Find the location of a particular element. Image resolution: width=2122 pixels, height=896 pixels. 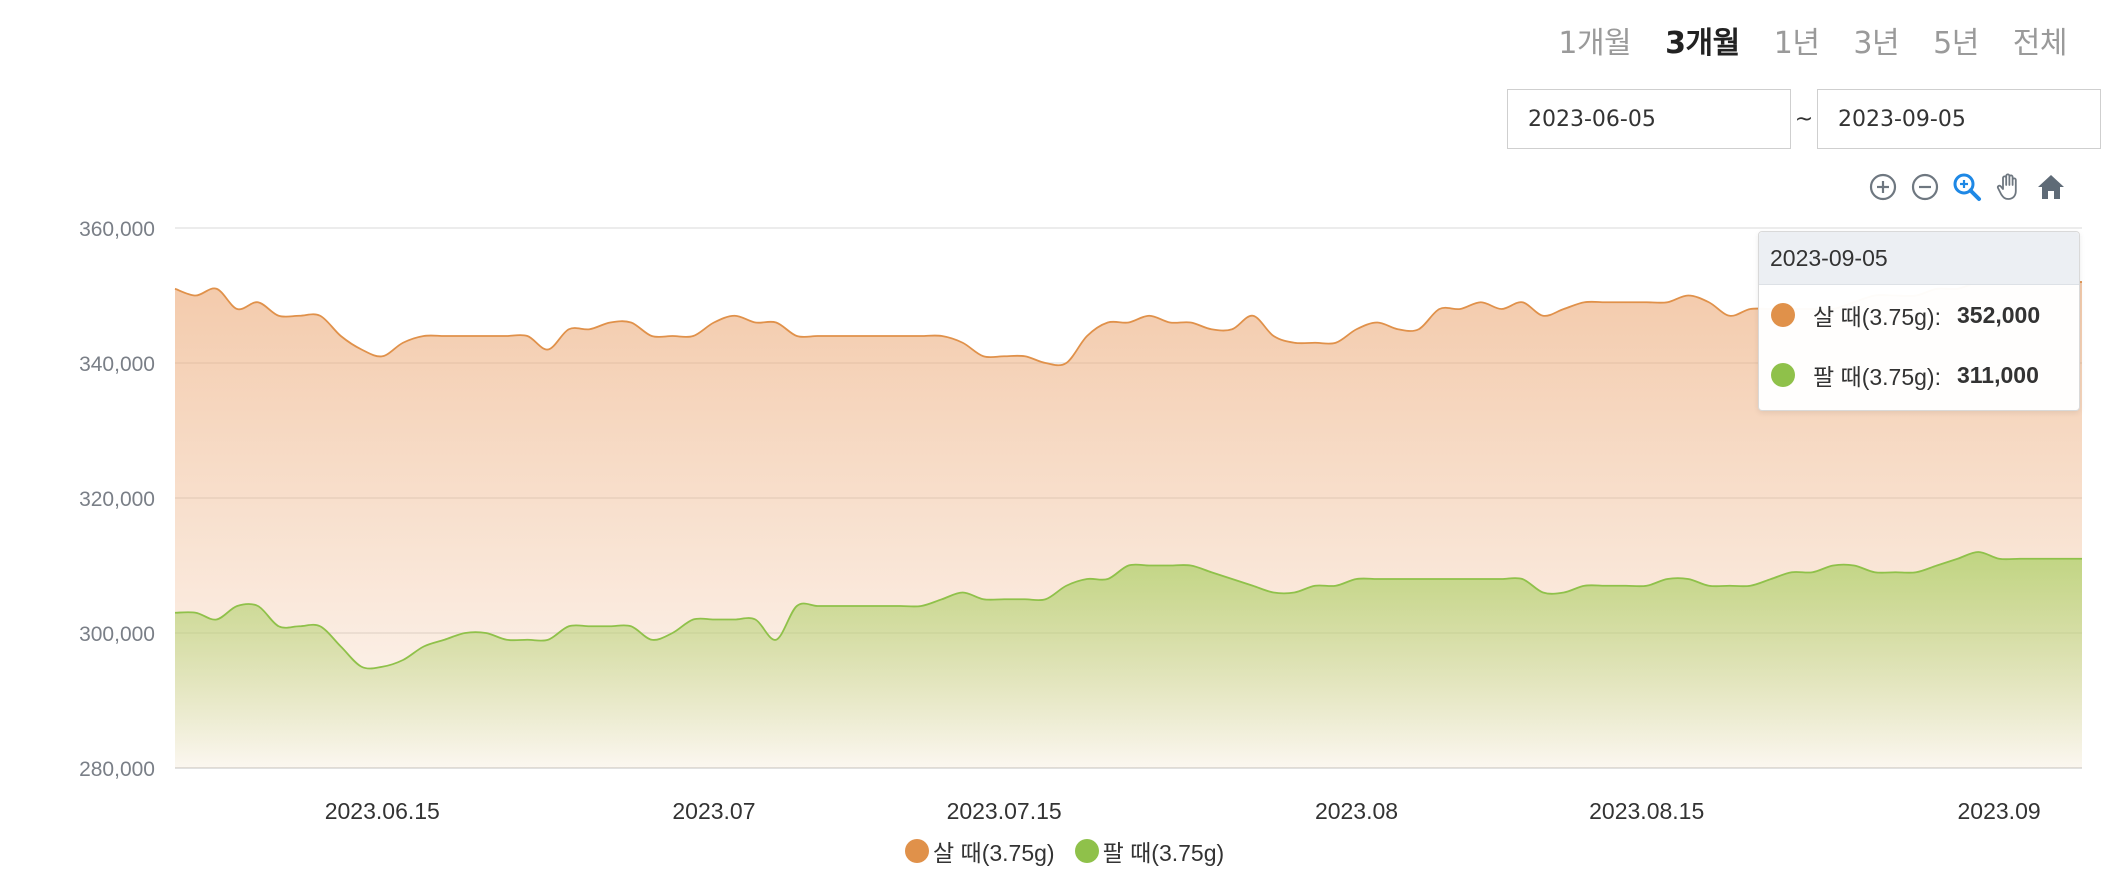

tooltip-date: 2023-09-05 is located at coordinates (1919, 258).